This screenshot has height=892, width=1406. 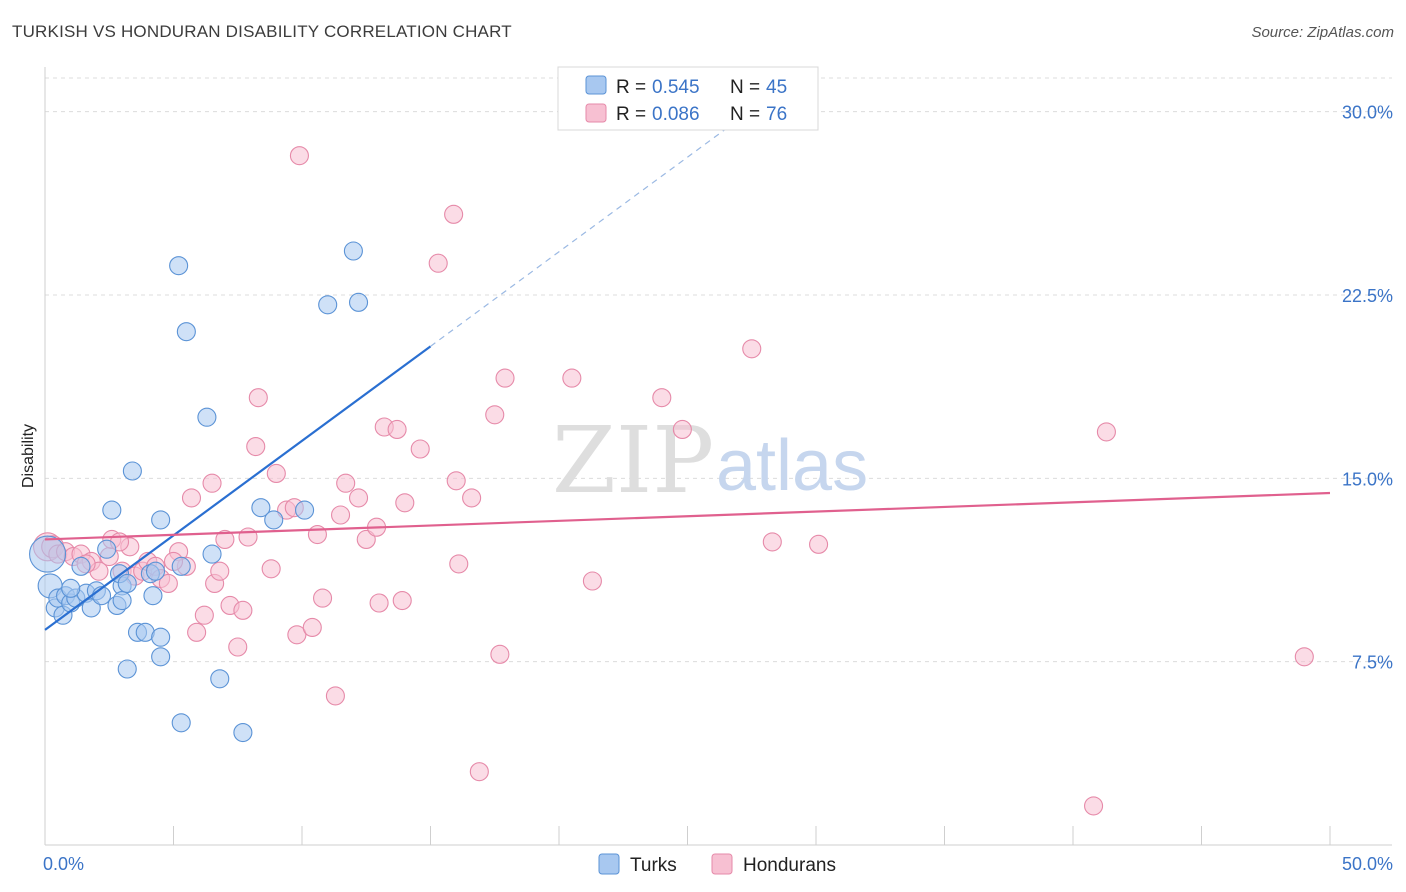 I want to click on watermark-atlas: atlas, so click(x=792, y=466).